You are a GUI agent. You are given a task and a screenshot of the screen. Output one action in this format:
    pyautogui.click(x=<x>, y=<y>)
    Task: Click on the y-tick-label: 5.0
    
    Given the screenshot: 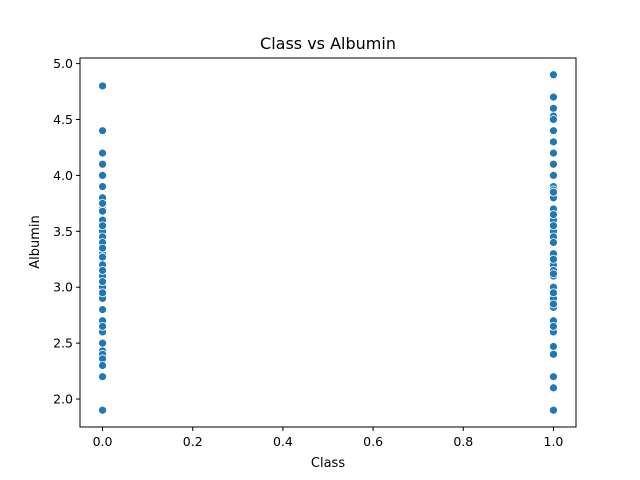 What is the action you would take?
    pyautogui.click(x=63, y=63)
    